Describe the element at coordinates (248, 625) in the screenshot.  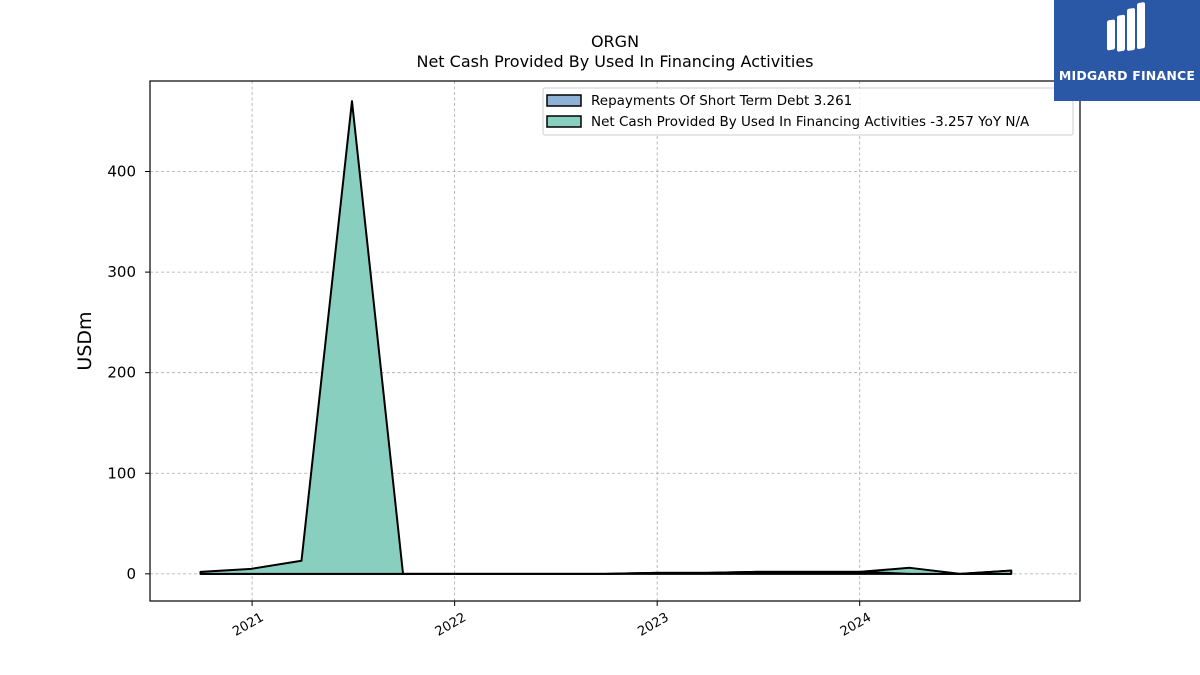
I see `x-tick-label-0: 2021` at that location.